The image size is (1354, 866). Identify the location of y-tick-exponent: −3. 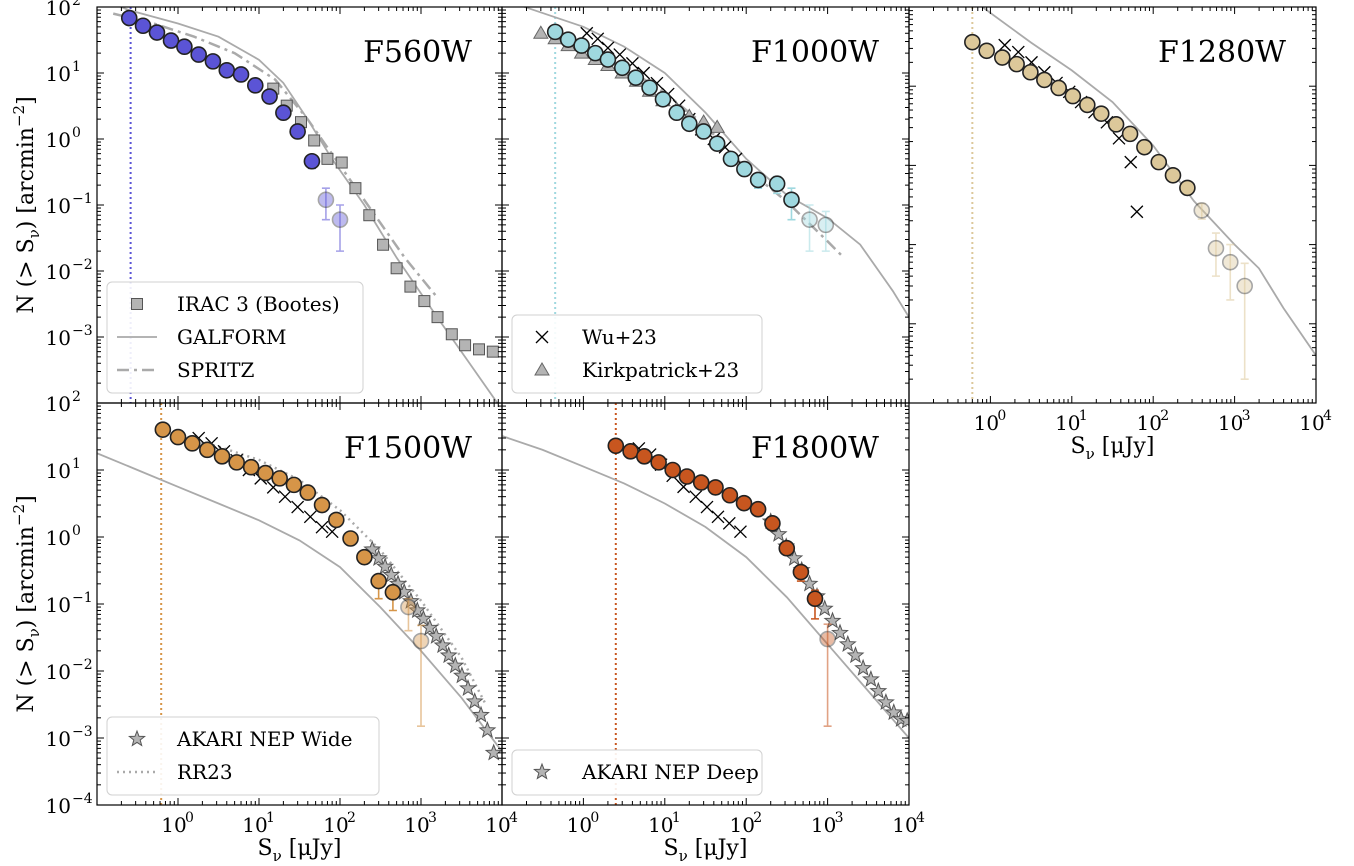
(82, 732).